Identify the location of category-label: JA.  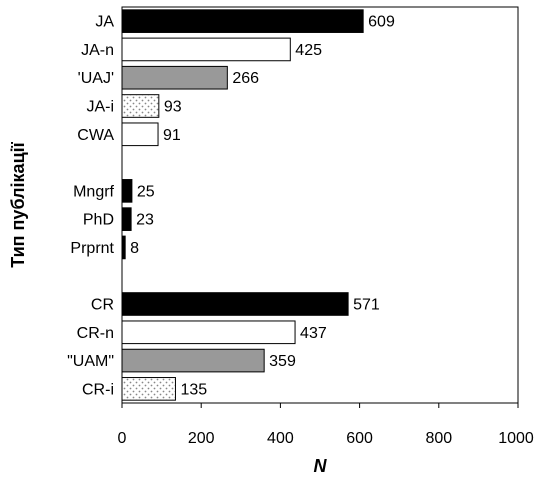
(104, 22).